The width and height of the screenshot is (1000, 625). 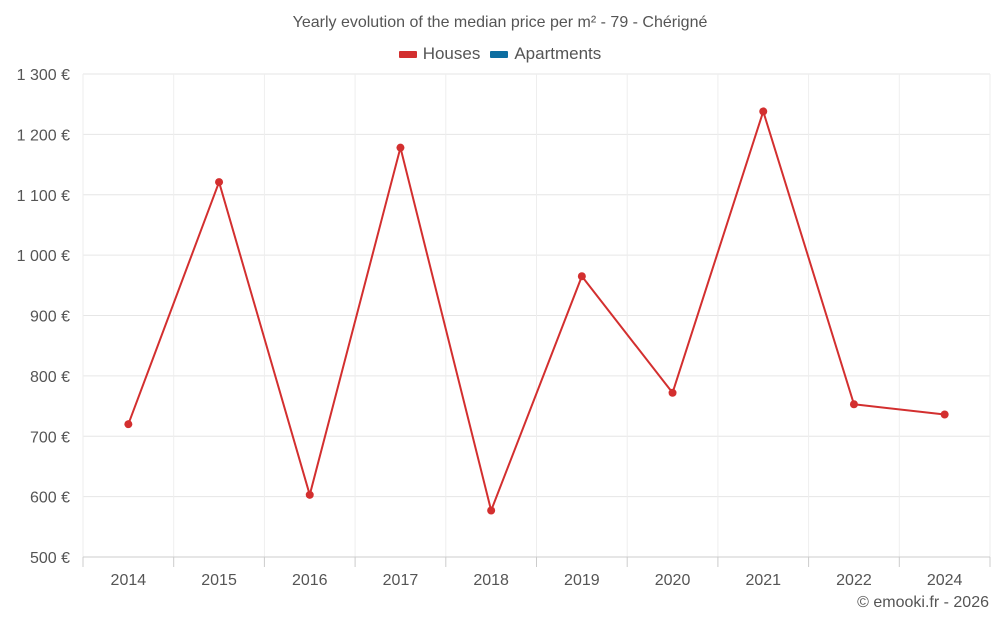 I want to click on legend-item-apartments: Apartments, so click(x=545, y=54).